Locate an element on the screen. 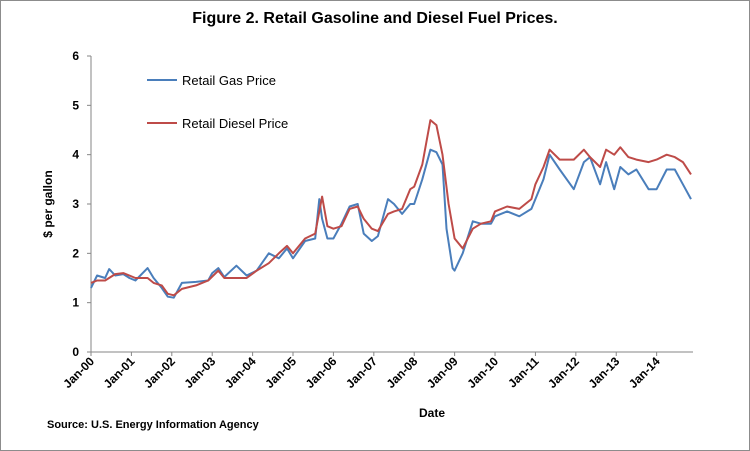 This screenshot has height=451, width=750. x-tick-label: Jan-06 is located at coordinates (321, 372).